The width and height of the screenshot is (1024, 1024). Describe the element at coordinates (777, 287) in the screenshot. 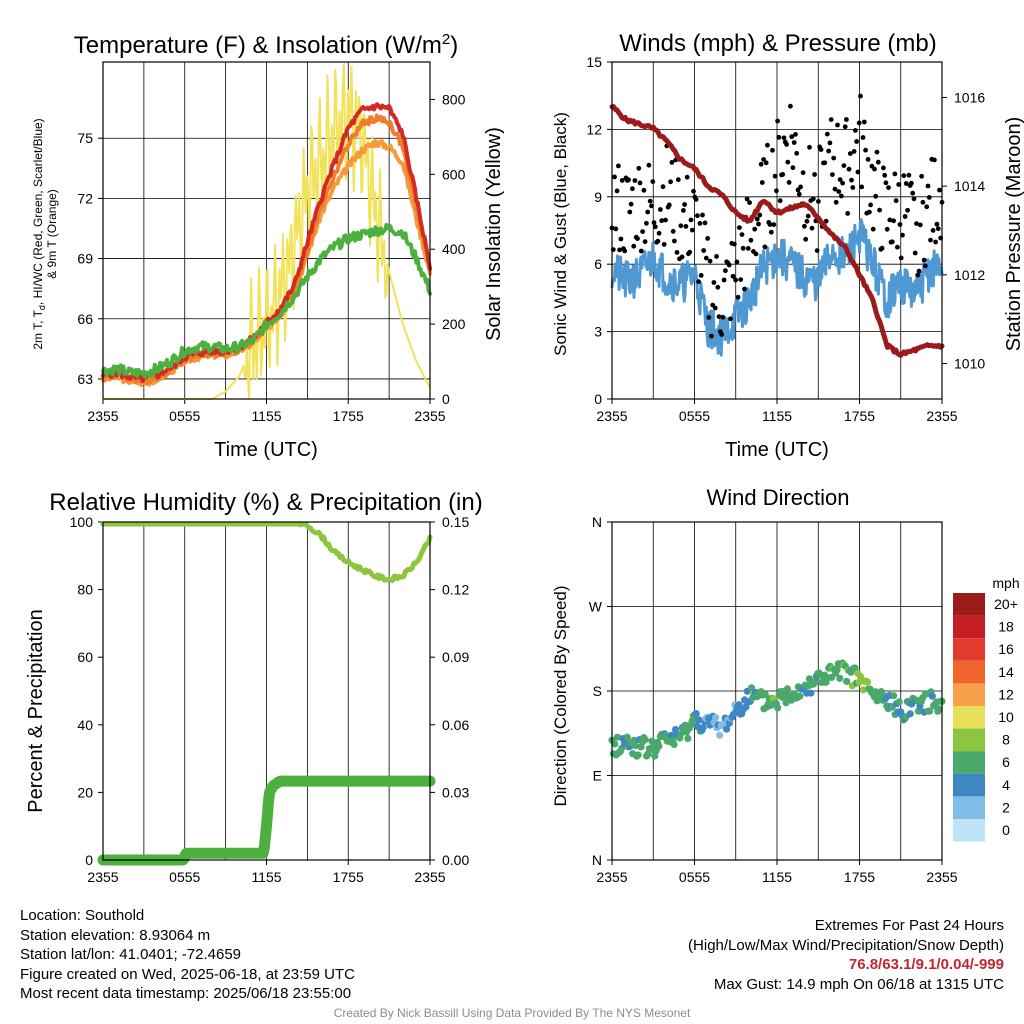

I see `sonic-wind-line` at that location.